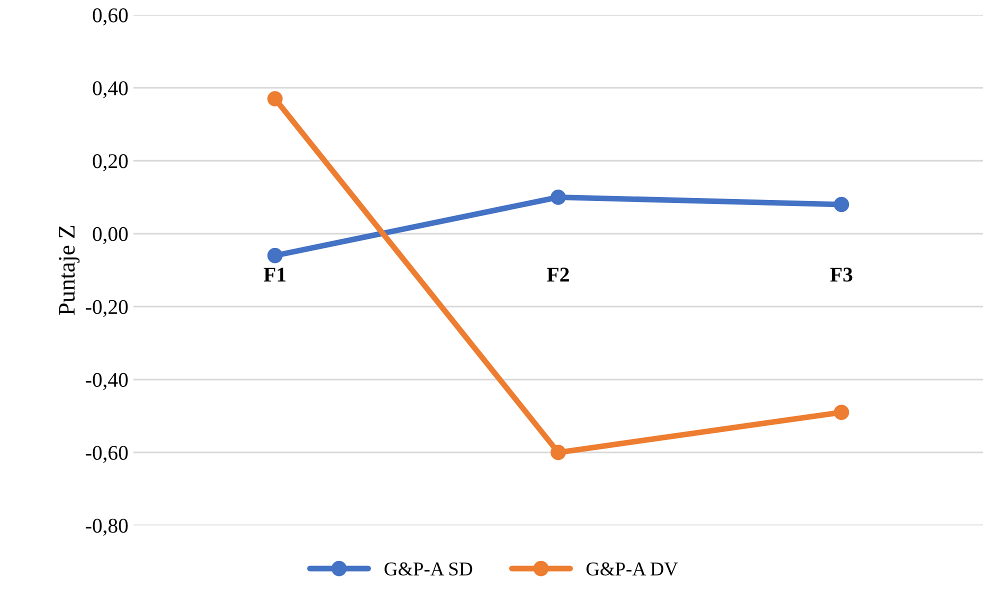 The image size is (988, 597). What do you see at coordinates (558, 275) in the screenshot?
I see `x-tick-label: F2` at bounding box center [558, 275].